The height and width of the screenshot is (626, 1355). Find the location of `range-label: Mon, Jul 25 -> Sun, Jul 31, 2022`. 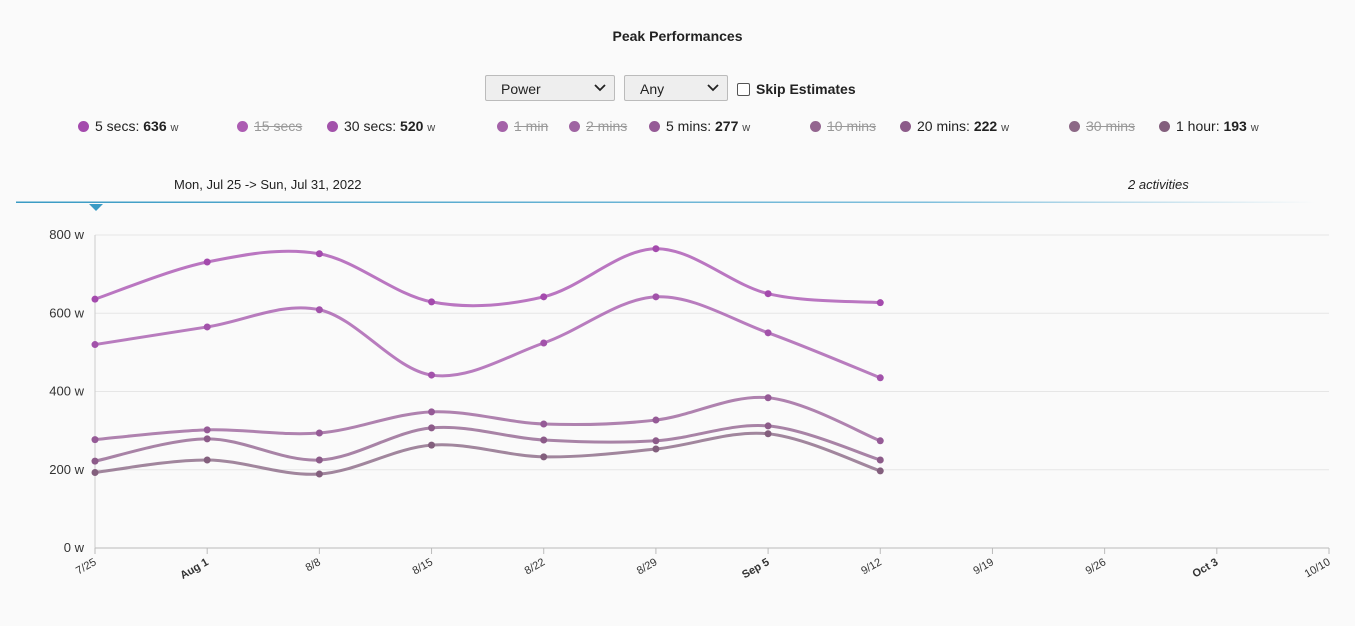

range-label: Mon, Jul 25 -> Sun, Jul 31, 2022 is located at coordinates (268, 184).